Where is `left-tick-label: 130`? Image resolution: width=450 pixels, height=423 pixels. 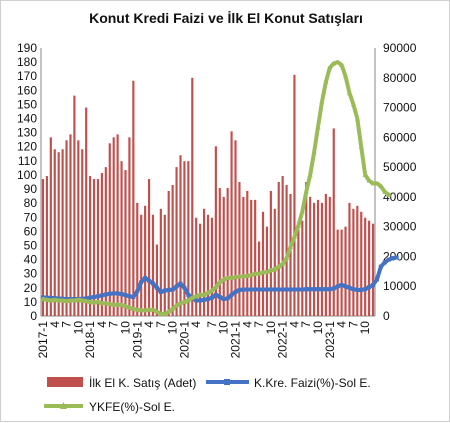
left-tick-label: 130 is located at coordinates (27, 133).